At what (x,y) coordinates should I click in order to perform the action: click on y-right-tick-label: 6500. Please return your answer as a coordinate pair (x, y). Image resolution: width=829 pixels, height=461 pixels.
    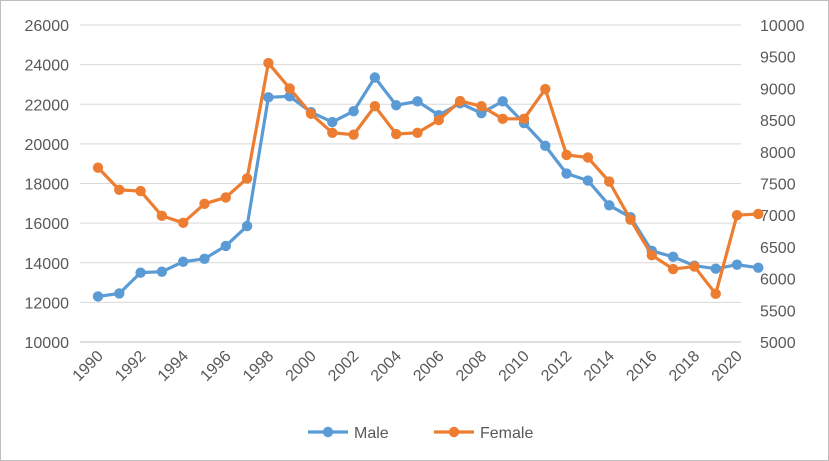
    Looking at the image, I should click on (778, 248).